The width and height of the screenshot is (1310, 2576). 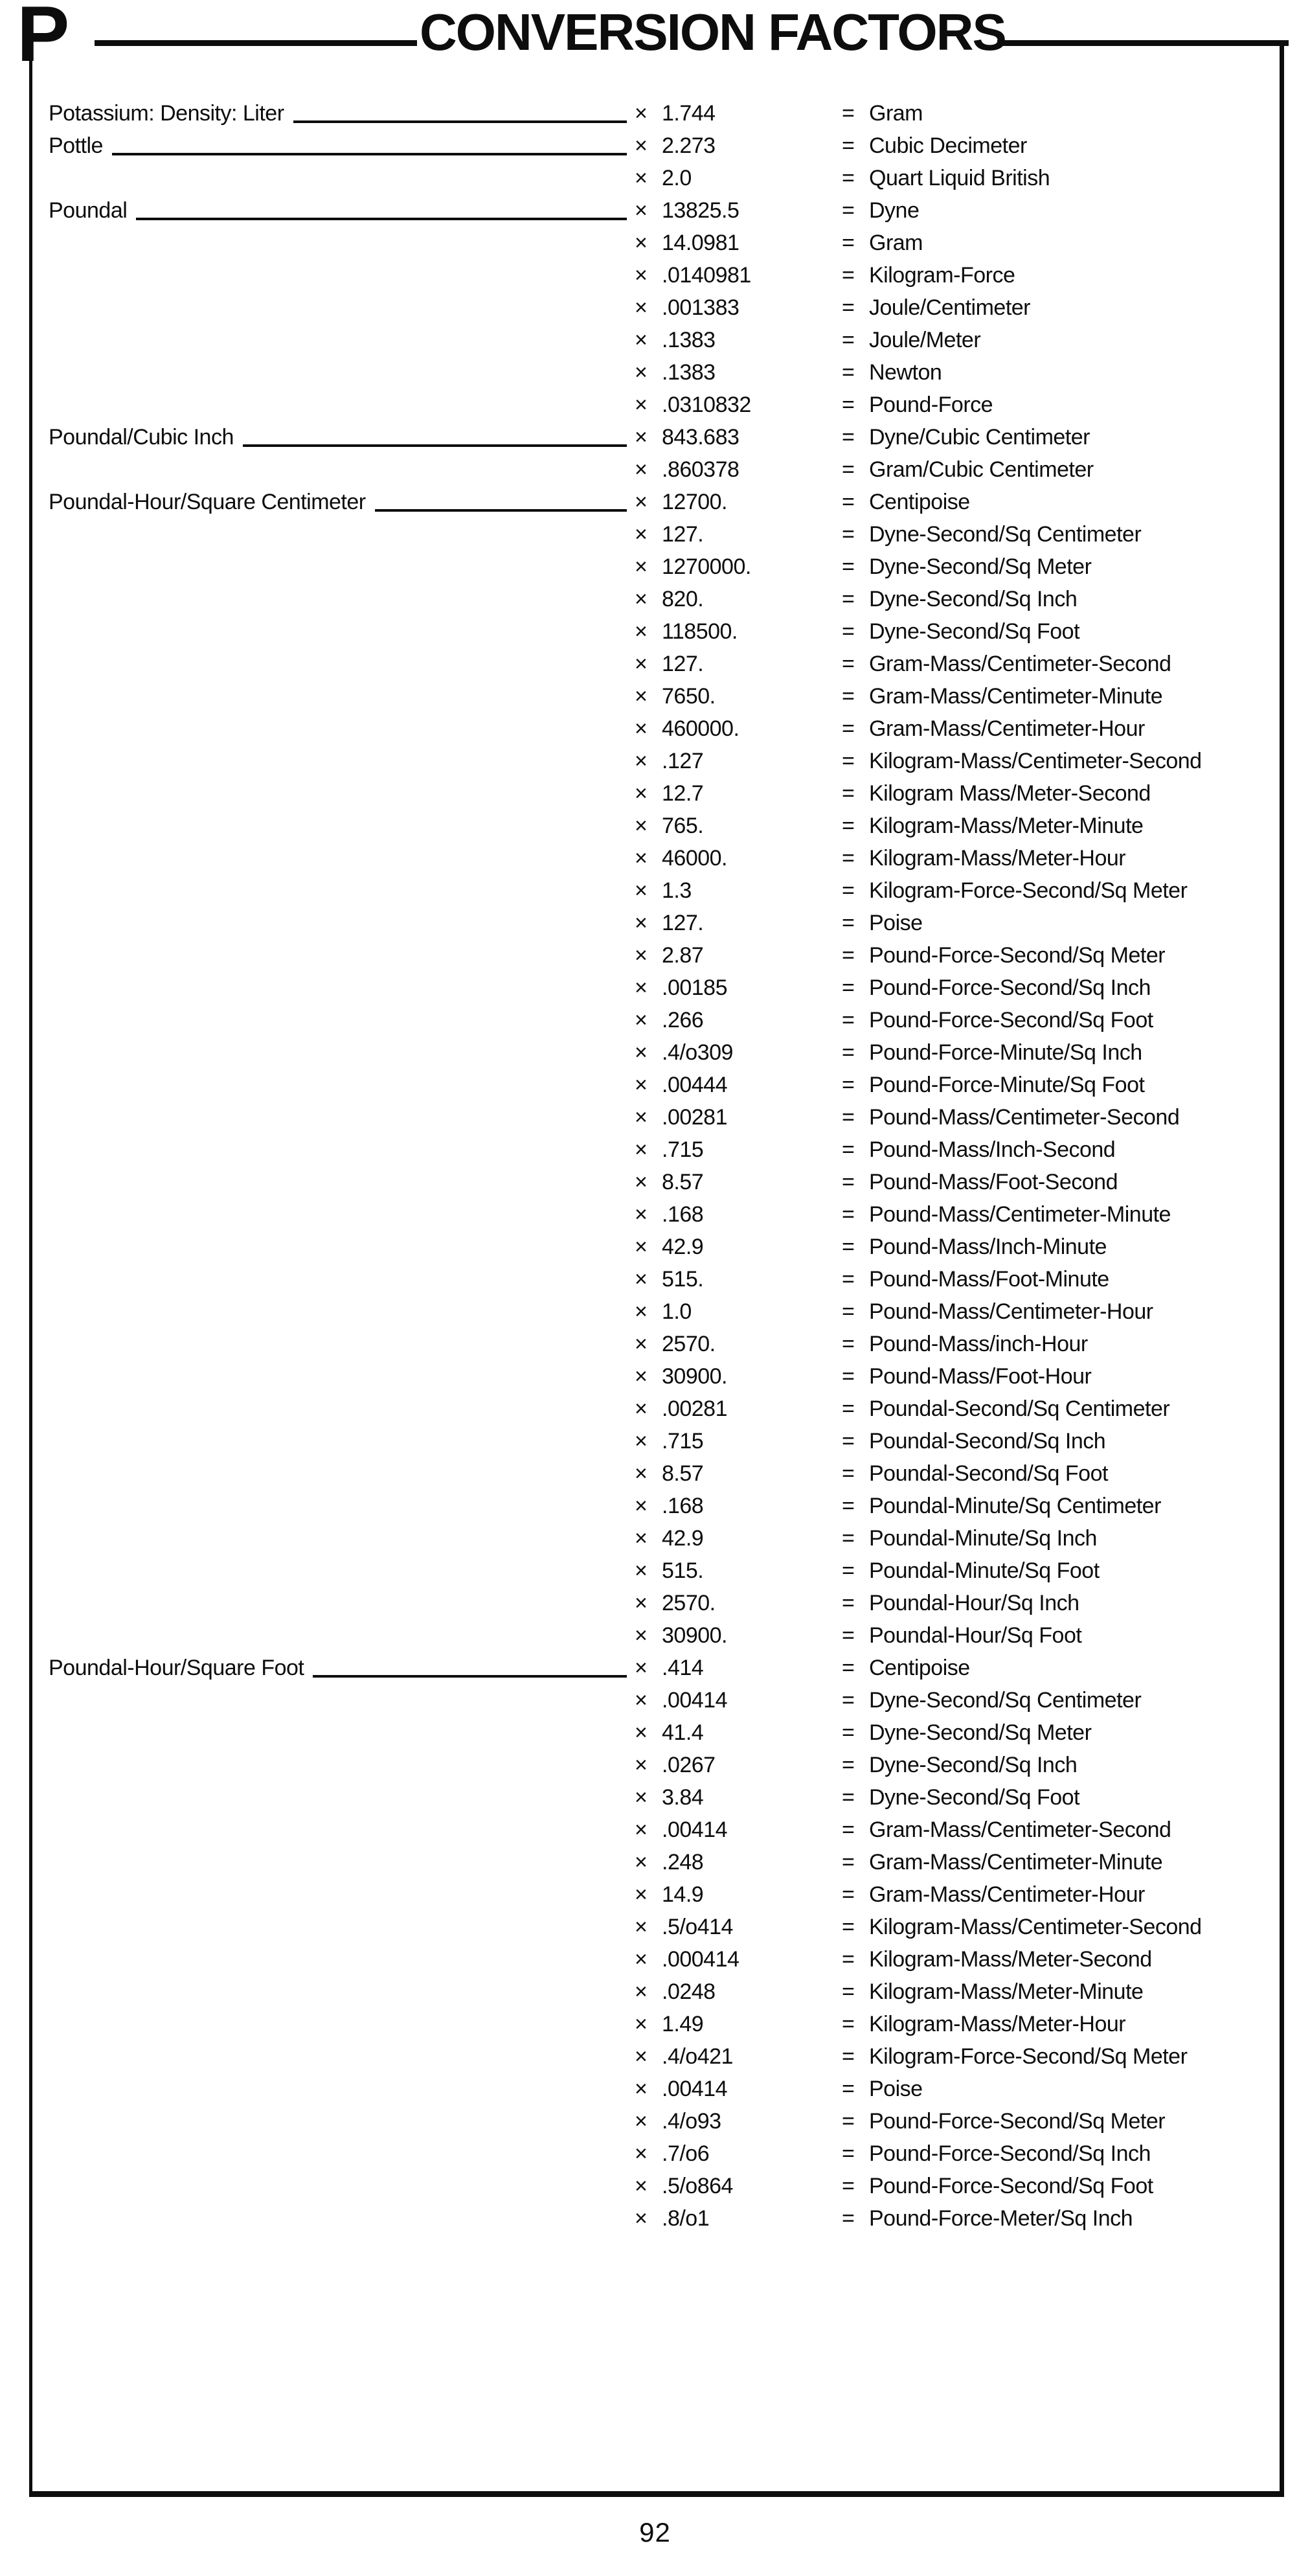 I want to click on unit-cell: = Pound-Force-Second/Sq Meter, so click(x=1061, y=2121).